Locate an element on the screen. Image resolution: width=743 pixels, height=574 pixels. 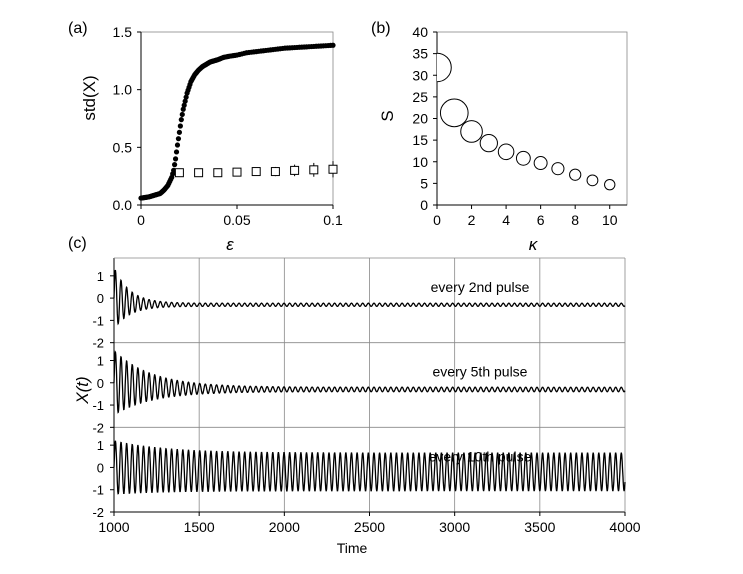
panel-a-y-tick-label: 1.0 is located at coordinates (123, 90).